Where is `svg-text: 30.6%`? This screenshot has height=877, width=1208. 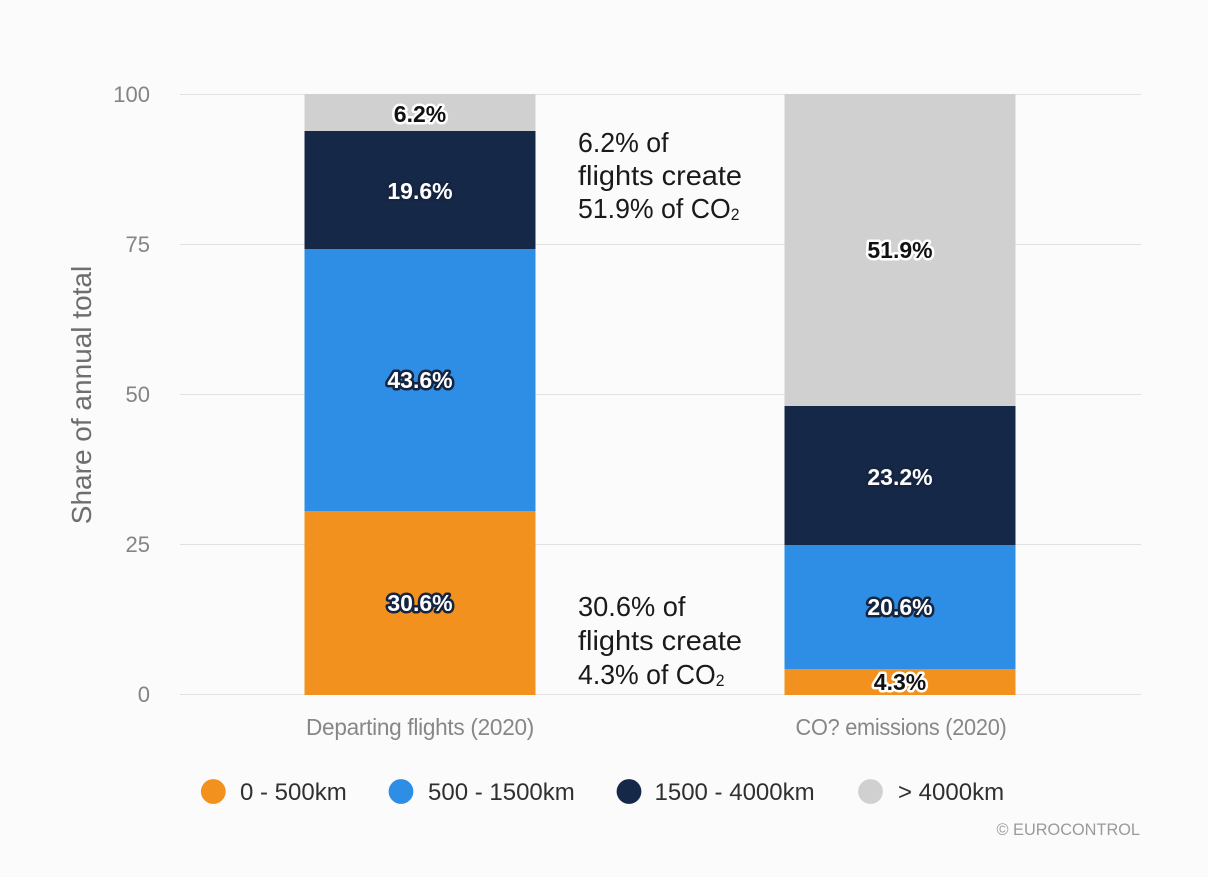 svg-text: 30.6% is located at coordinates (419, 603).